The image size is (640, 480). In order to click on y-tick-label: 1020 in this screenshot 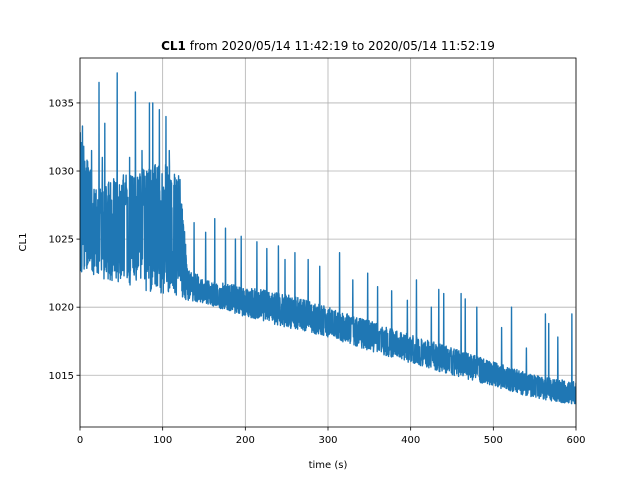, I will do `click(61, 308)`.